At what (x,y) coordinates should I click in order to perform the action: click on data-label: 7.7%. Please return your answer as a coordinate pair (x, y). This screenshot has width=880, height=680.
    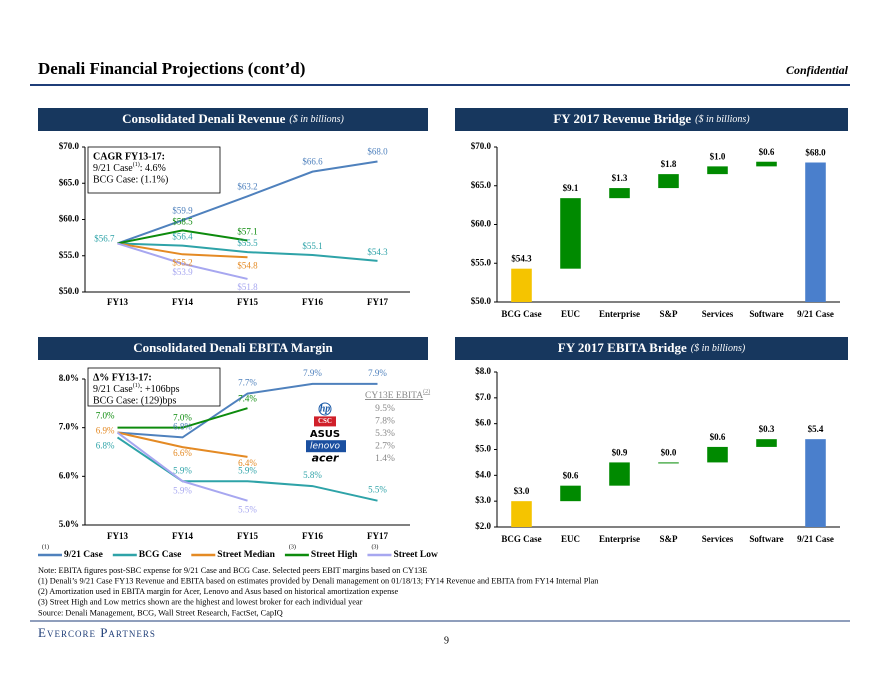
    Looking at the image, I should click on (247, 383).